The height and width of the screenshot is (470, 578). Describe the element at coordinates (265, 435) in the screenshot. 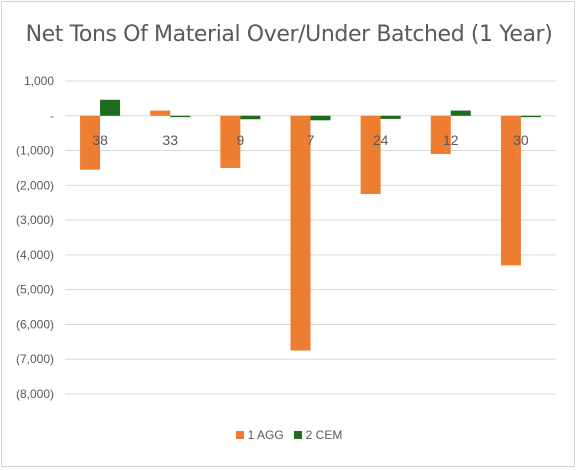

I see `legend-label: 1 AGG` at that location.